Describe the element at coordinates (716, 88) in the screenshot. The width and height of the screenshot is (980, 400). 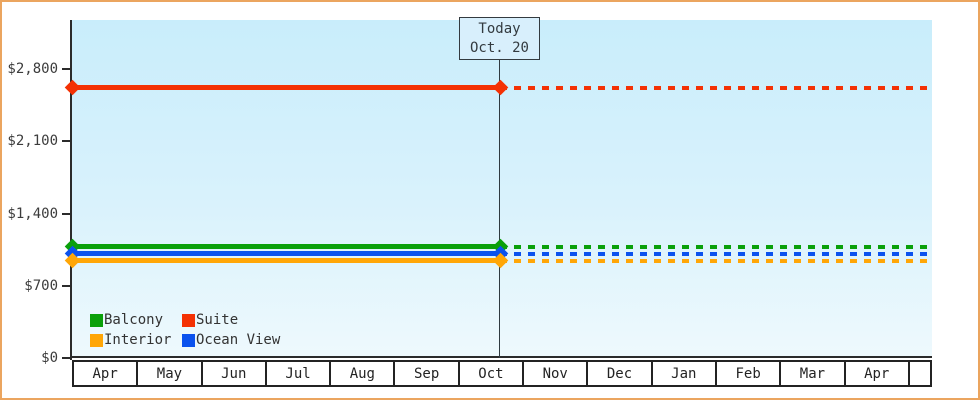
I see `series-line-dotted-suite` at that location.